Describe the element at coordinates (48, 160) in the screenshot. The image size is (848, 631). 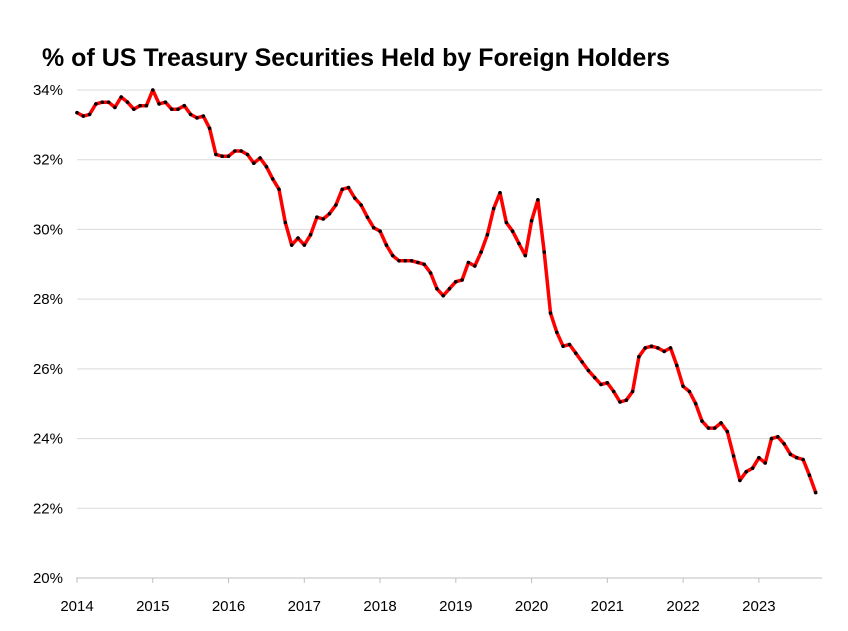
I see `y-tick-label: 32%` at that location.